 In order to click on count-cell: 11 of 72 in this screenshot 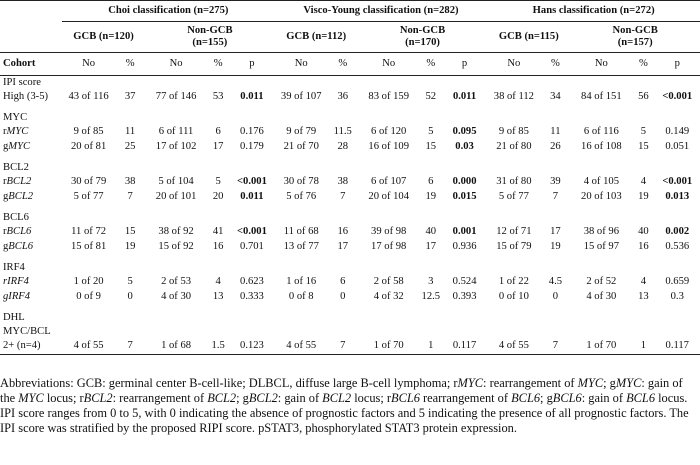, I will do `click(89, 232)`.